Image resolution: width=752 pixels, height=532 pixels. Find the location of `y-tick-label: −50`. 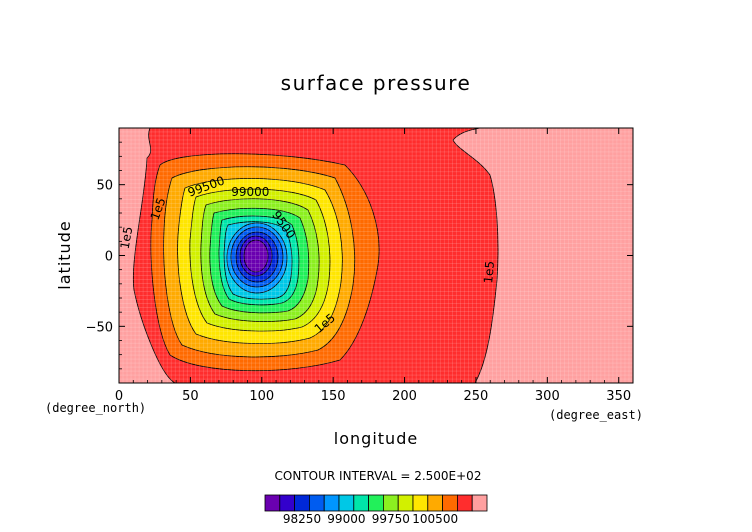

y-tick-label: −50 is located at coordinates (99, 327).